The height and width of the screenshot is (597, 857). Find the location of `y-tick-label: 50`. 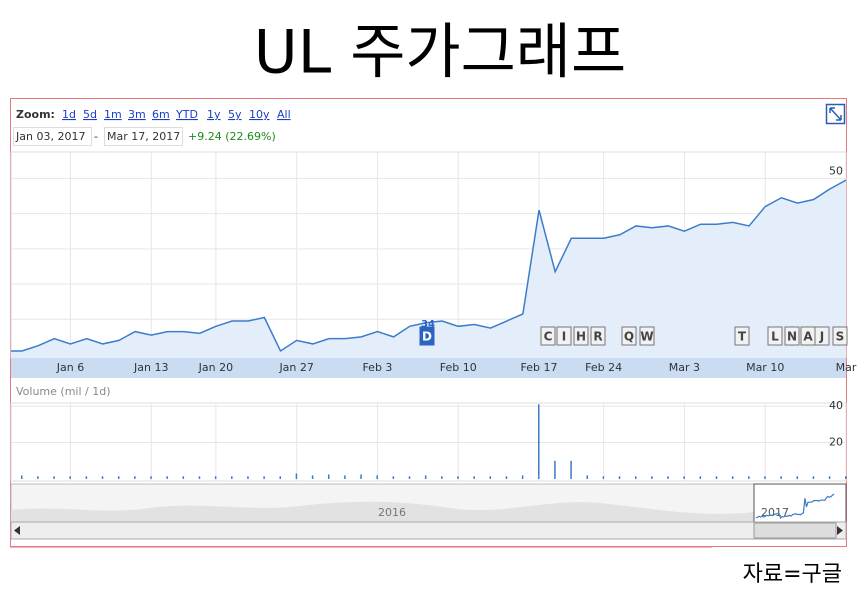

y-tick-label: 50 is located at coordinates (836, 170).